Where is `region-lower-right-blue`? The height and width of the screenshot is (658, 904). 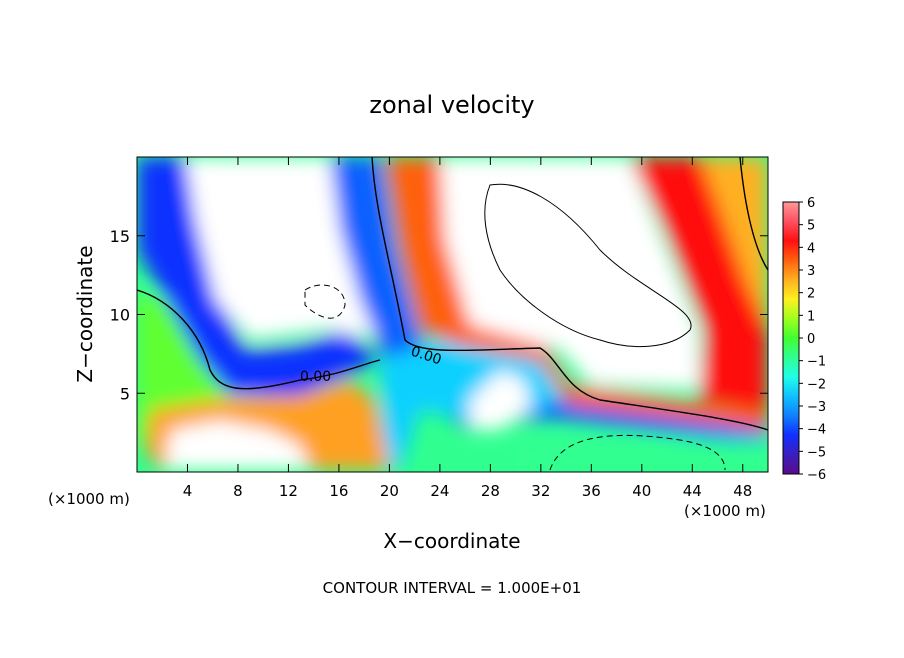
region-lower-right-blue is located at coordinates (649, 456).